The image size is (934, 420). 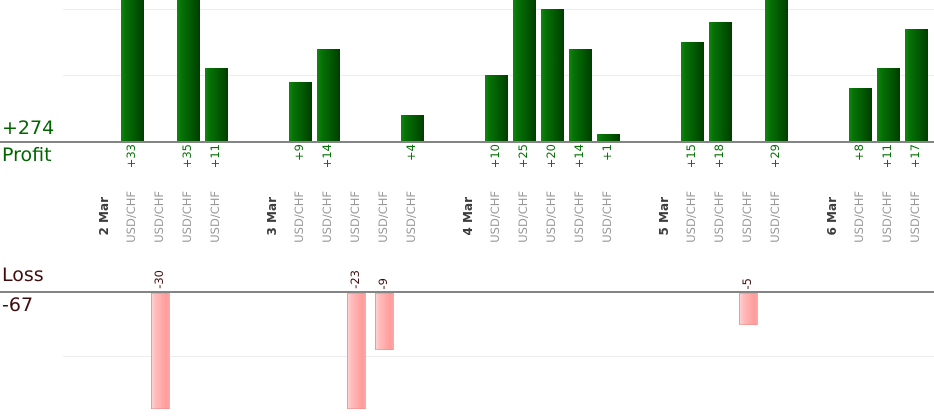 What do you see at coordinates (384, 272) in the screenshot?
I see `loss-value-label-wrap: -9` at bounding box center [384, 272].